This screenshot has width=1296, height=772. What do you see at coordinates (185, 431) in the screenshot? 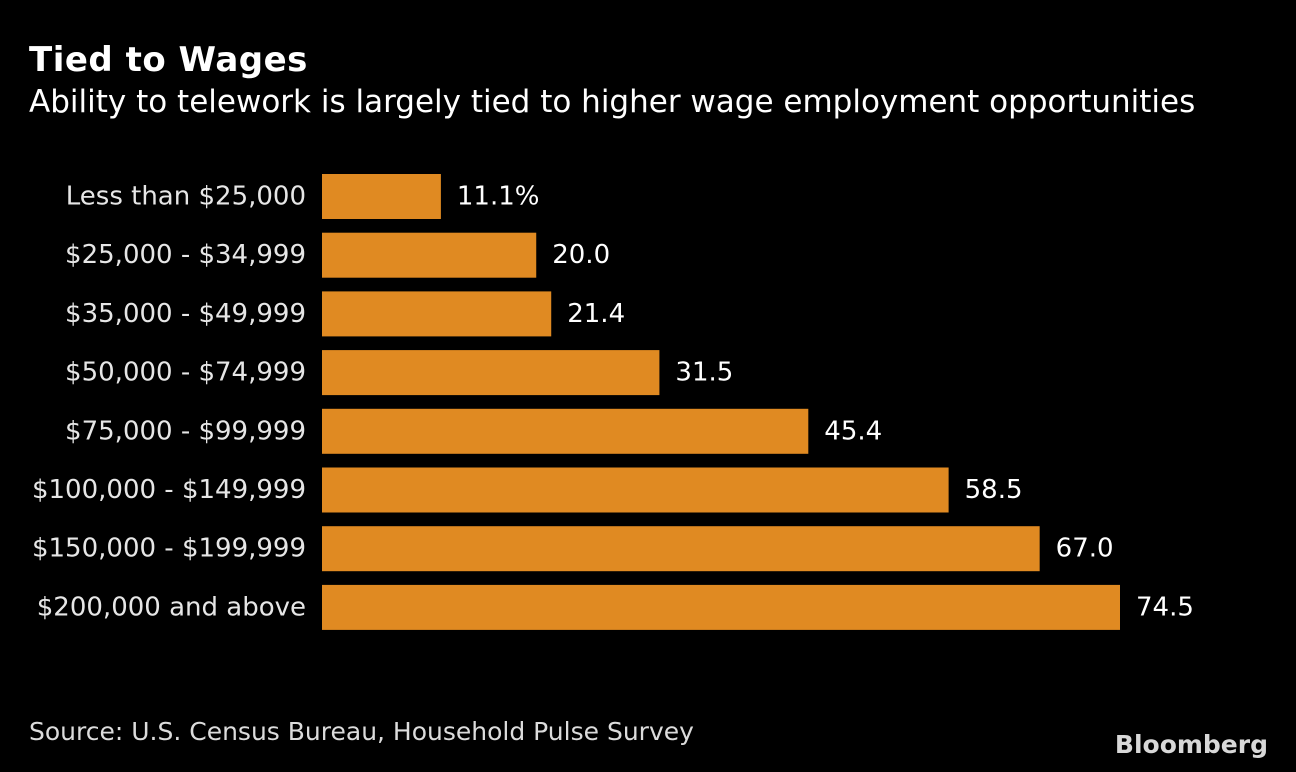
I see `category-label-4: $75,000 - $99,999` at bounding box center [185, 431].